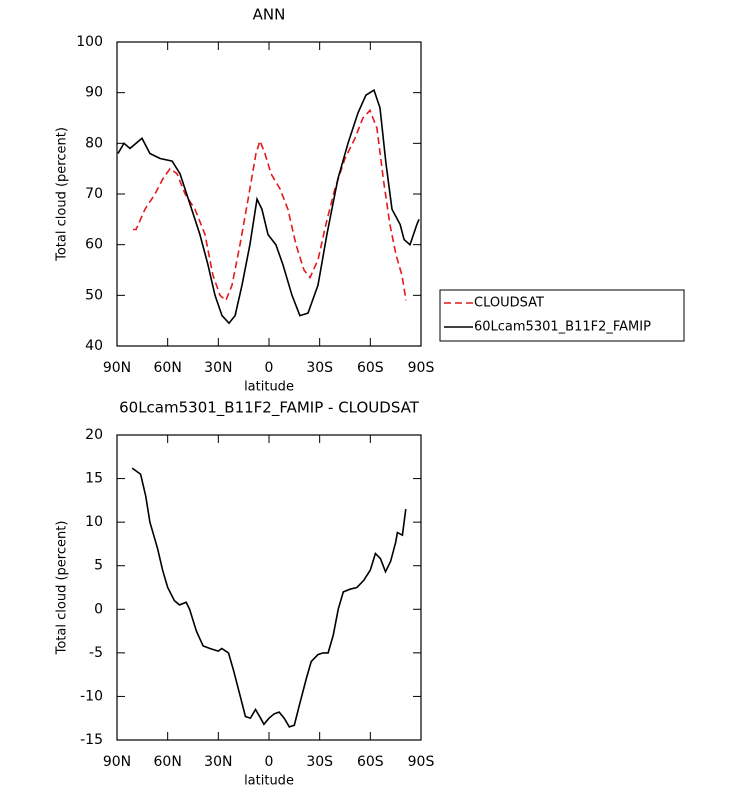 This screenshot has width=733, height=800. I want to click on legend-label: 60Lcam5301_B11F2_FAMIP, so click(562, 327).